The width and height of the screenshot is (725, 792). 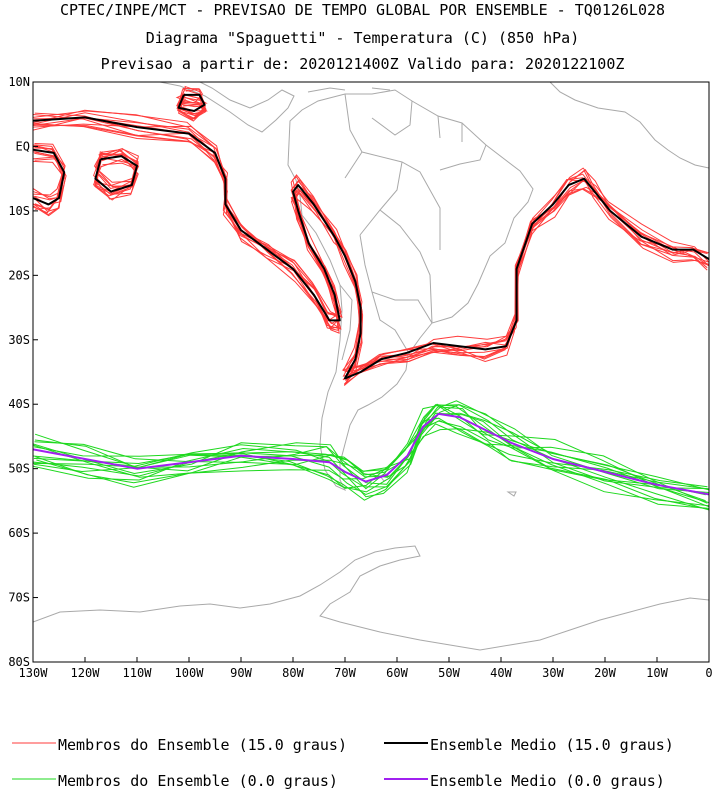 I want to click on x-tick-label: 40W, so click(x=501, y=673).